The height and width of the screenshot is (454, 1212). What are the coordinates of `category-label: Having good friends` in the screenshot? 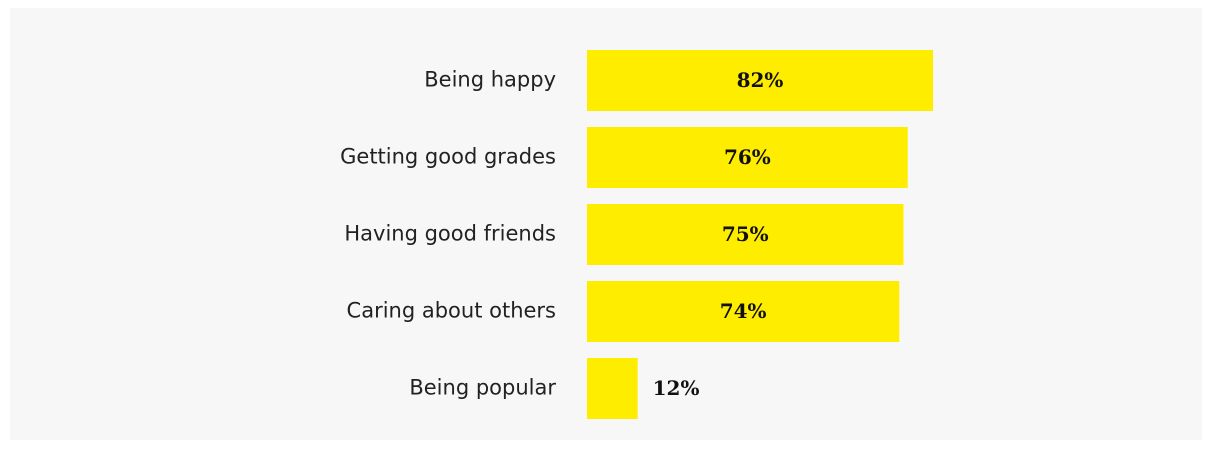 It's located at (450, 234).